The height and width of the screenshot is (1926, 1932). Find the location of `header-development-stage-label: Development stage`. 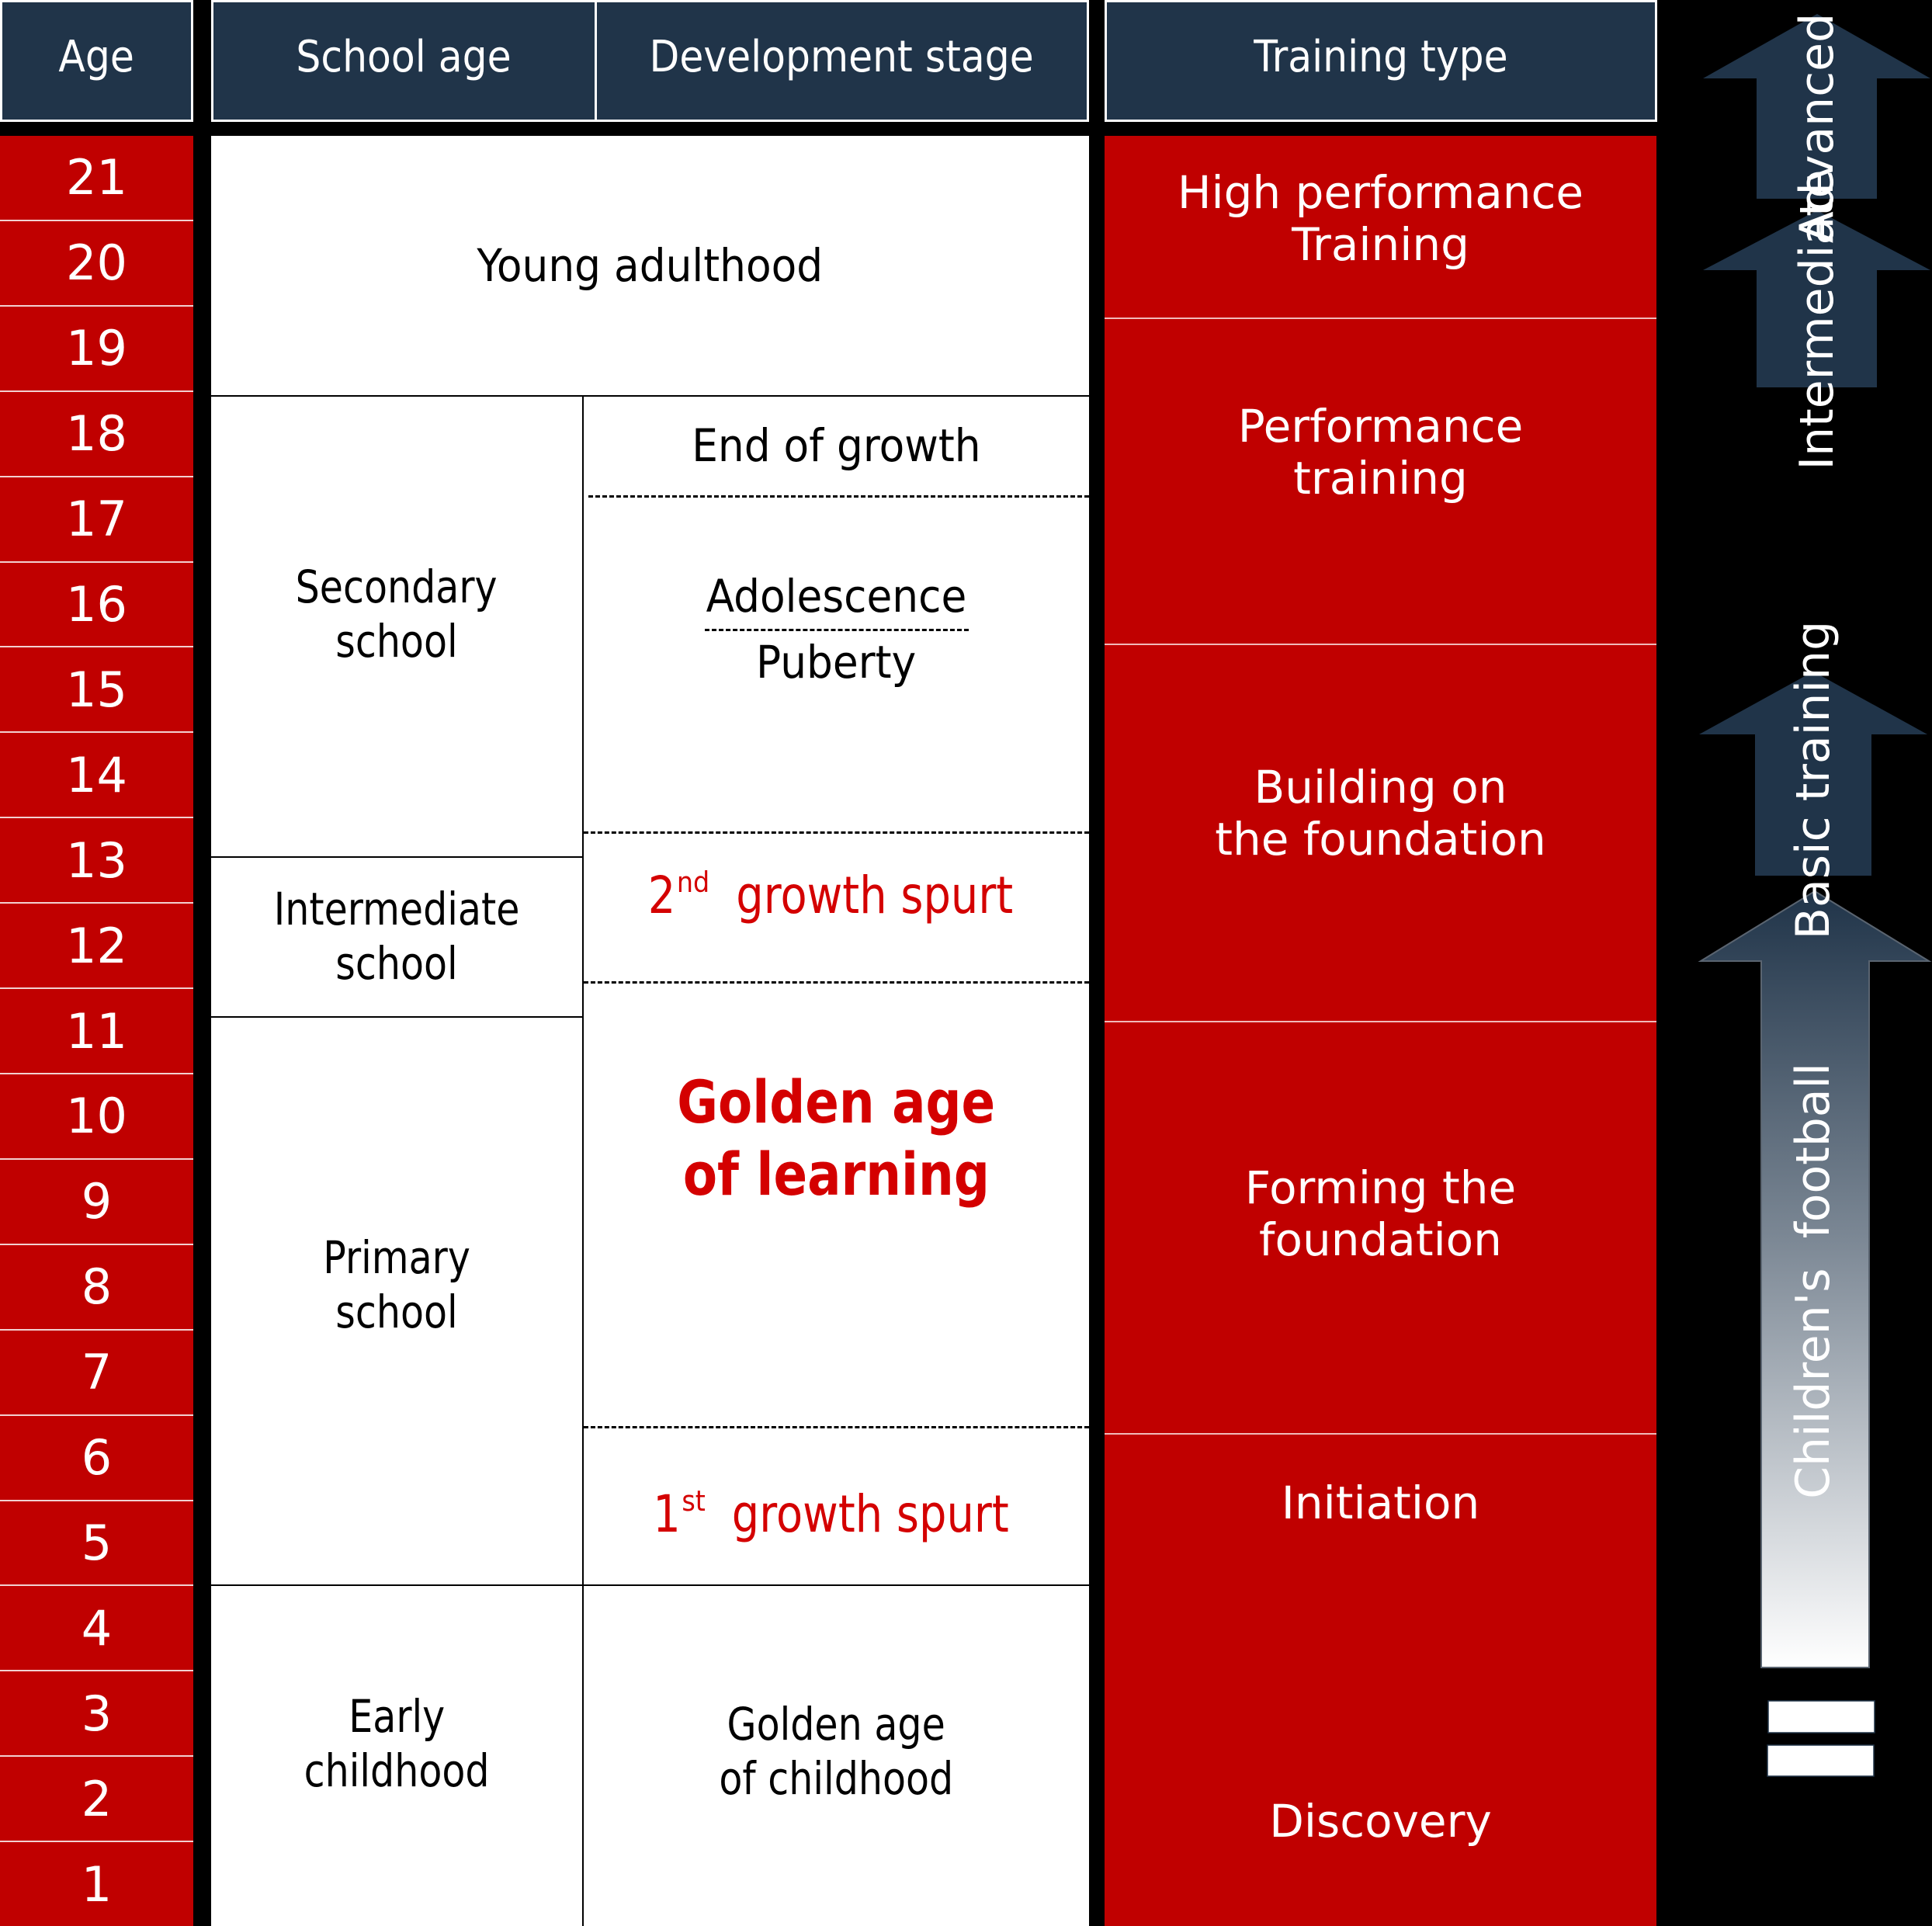

header-development-stage-label: Development stage is located at coordinates (842, 57).